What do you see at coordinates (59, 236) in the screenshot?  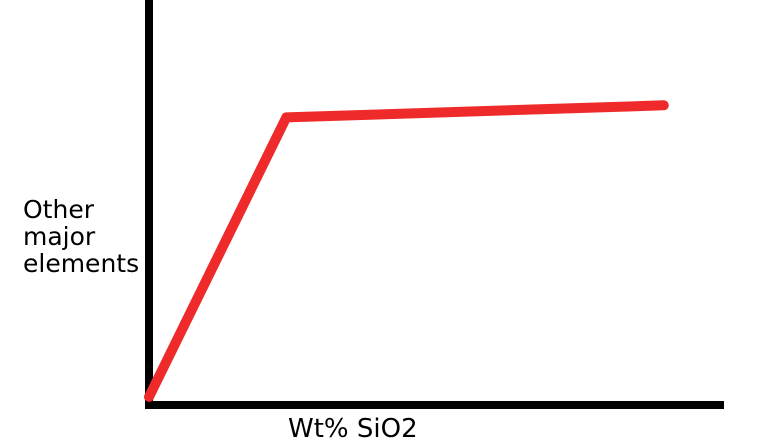 I see `y-axis-label-line-2: major` at bounding box center [59, 236].